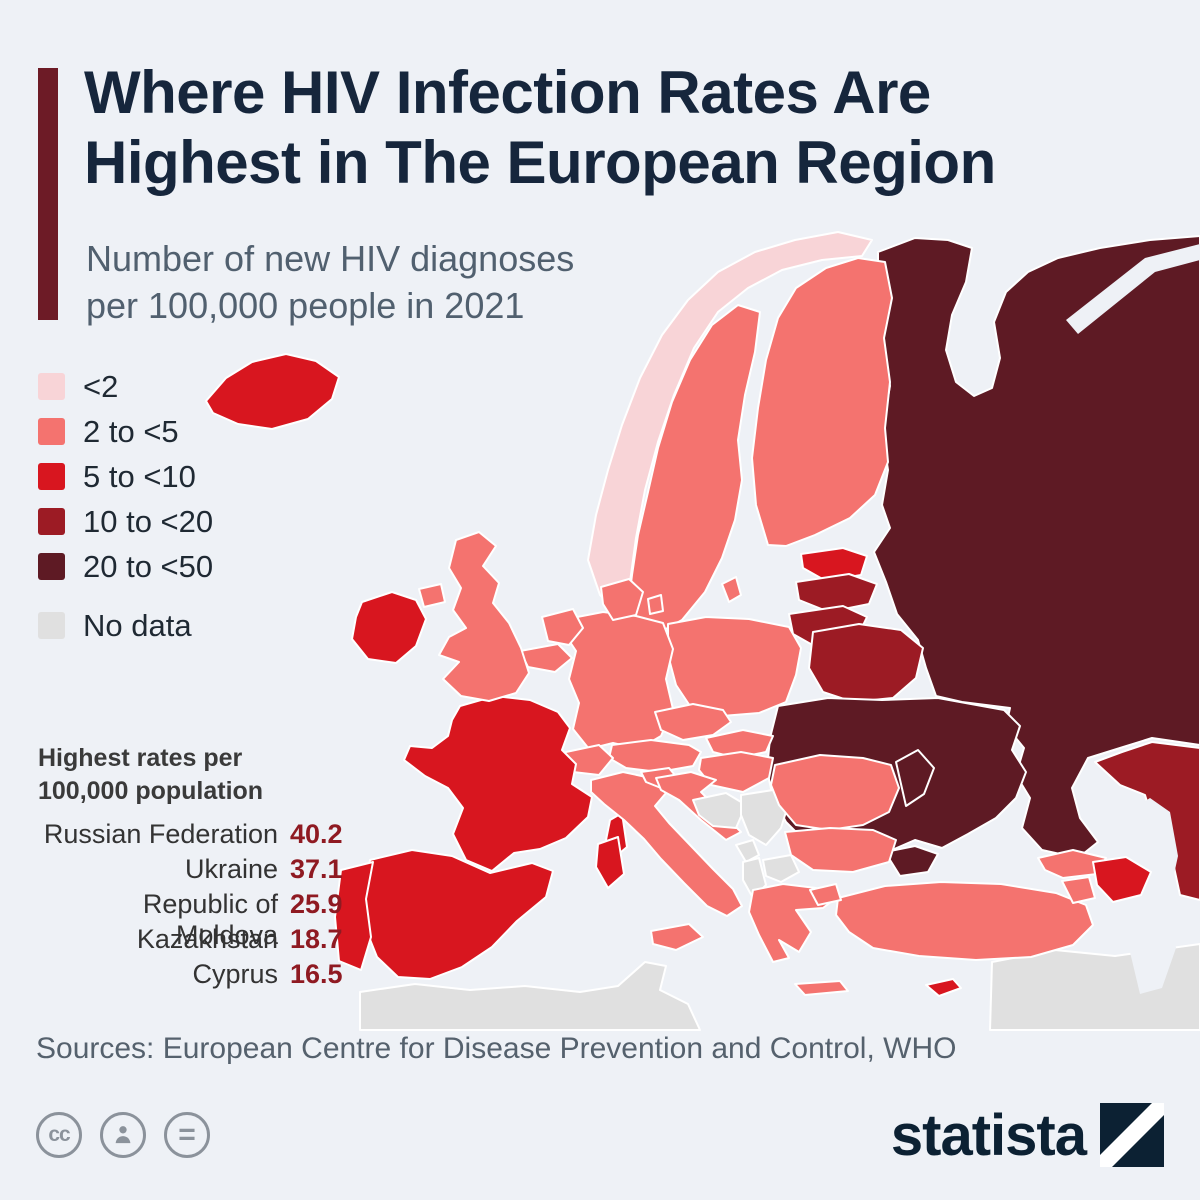 This screenshot has height=1200, width=1200. Describe the element at coordinates (781, 868) in the screenshot. I see `country-north-macedonia` at that location.